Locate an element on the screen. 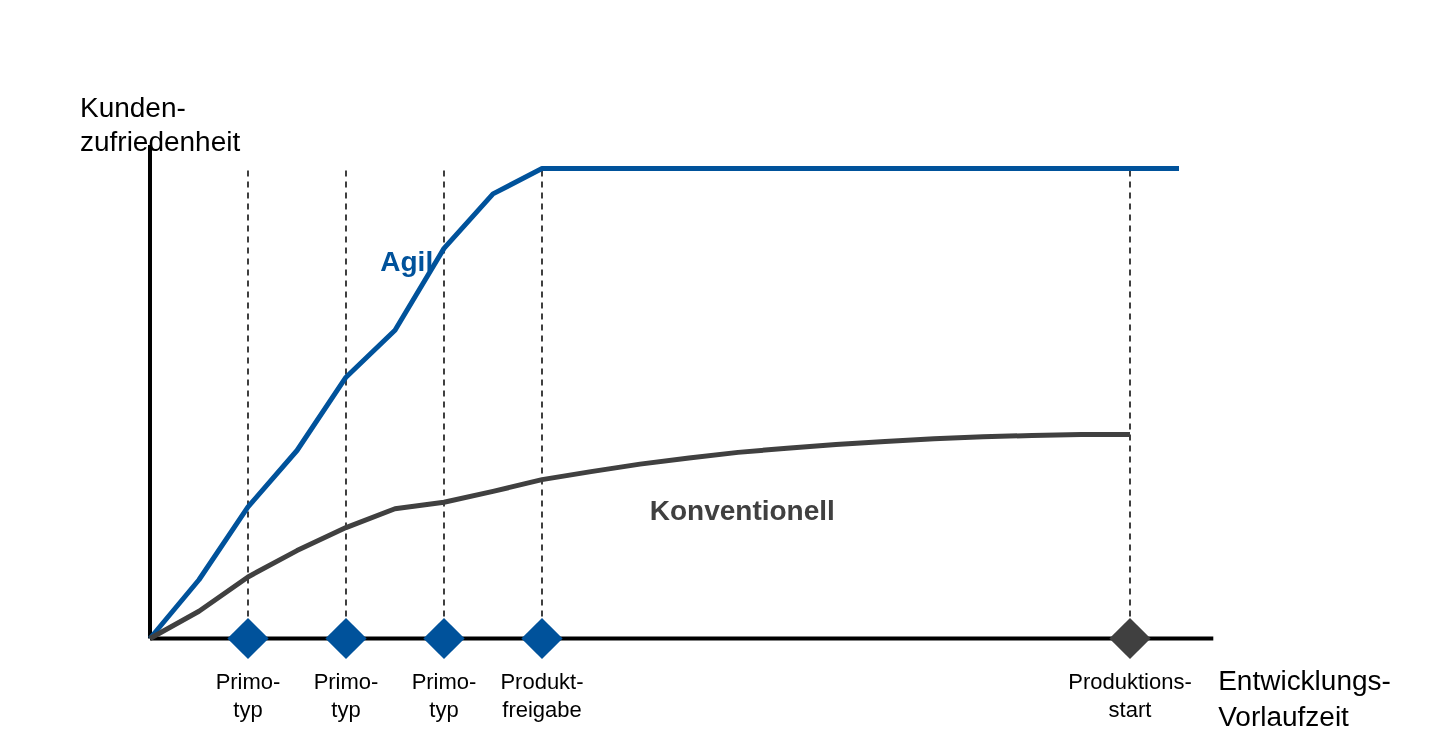 This screenshot has width=1430, height=740. x-tick-label: Produktions- start is located at coordinates (1130, 696).